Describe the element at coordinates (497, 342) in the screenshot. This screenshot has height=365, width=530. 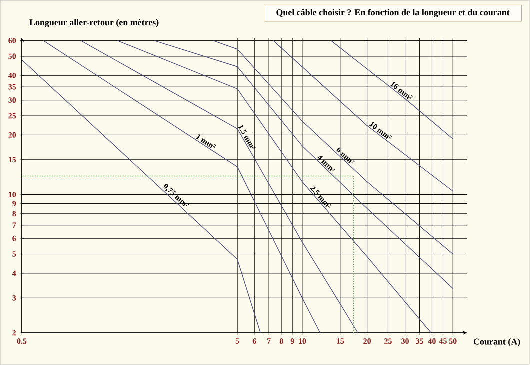
I see `x-axis-title: Courant (A)` at that location.